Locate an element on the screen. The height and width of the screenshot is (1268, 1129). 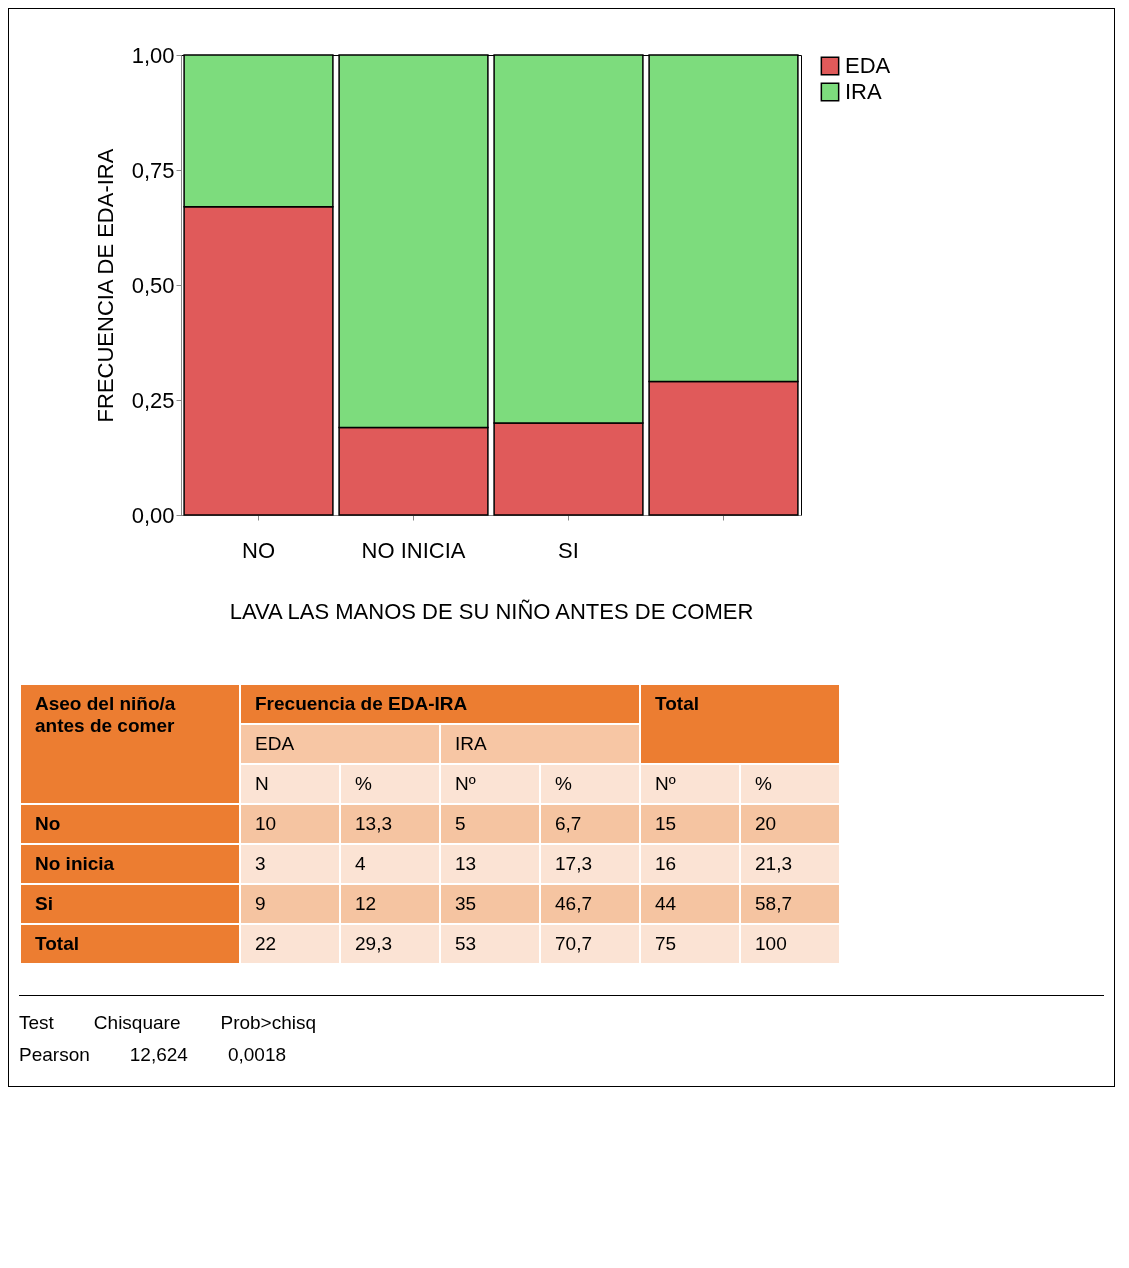
text: 13 is located at coordinates (490, 864).